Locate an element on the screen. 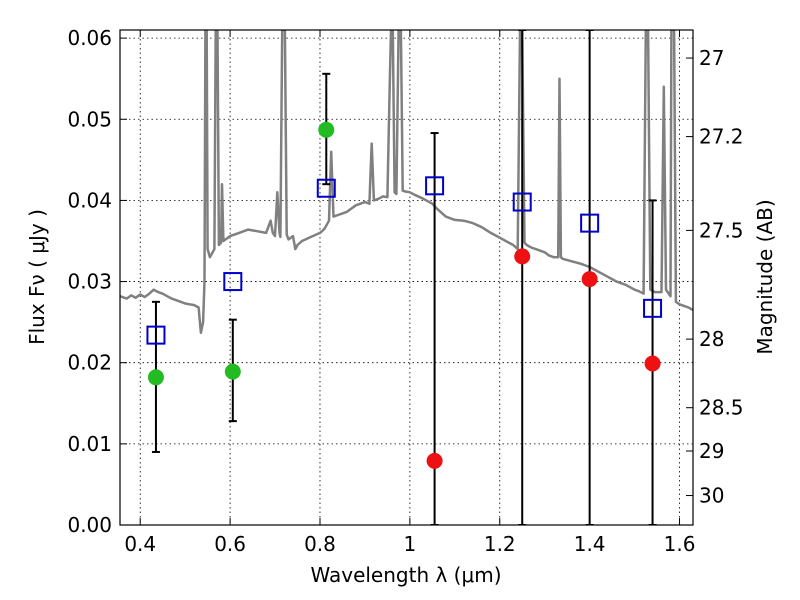 This screenshot has width=800, height=600. y-tick-label: 0.05 is located at coordinates (89, 119).